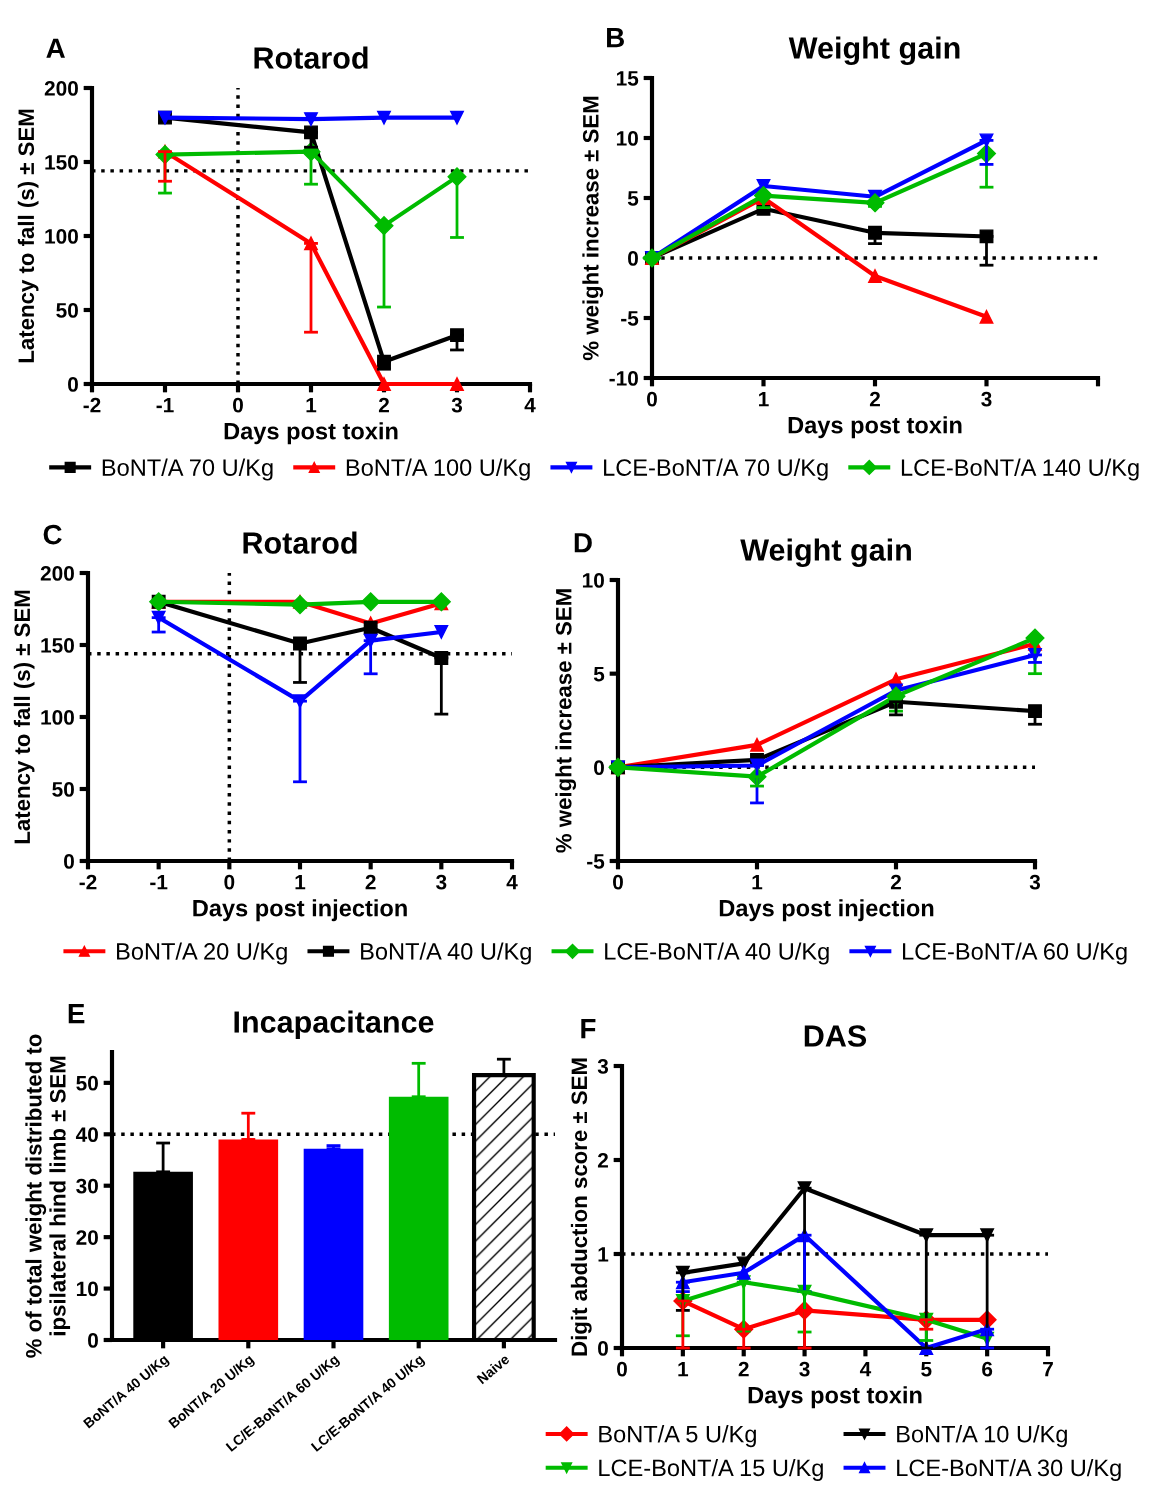 This screenshot has height=1492, width=1159. I want to click on y-axis-title: % of total weight distributed to ipsilateral hind limb ± SEM, so click(48, 1196).